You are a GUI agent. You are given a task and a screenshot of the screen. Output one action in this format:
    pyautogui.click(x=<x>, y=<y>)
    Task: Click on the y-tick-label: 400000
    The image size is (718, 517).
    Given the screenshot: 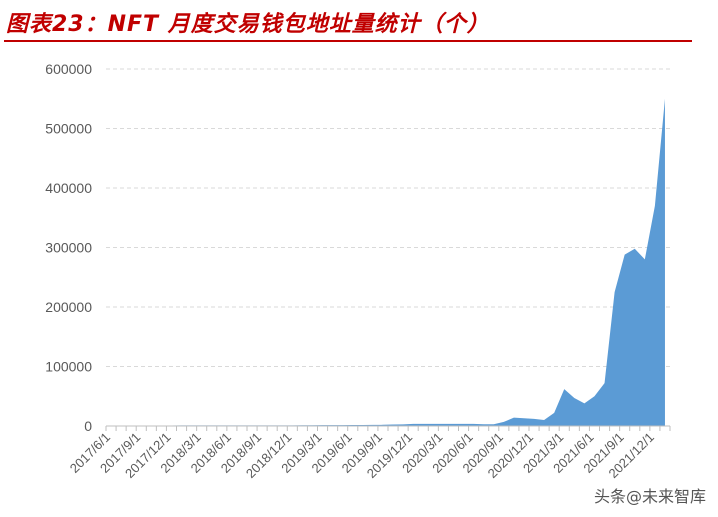 What is the action you would take?
    pyautogui.click(x=68, y=188)
    